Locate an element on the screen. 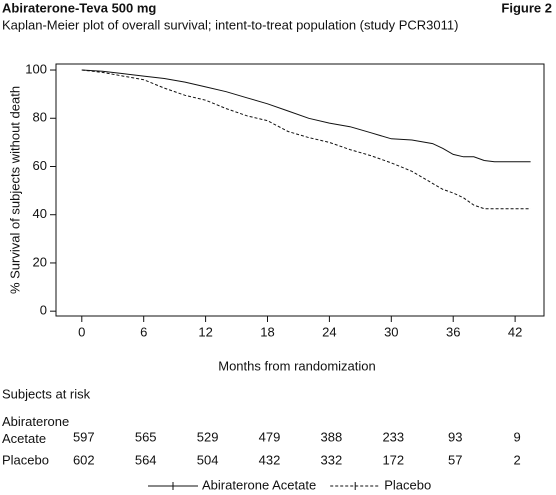 The image size is (556, 495). x-tick-label: 42 is located at coordinates (515, 331).